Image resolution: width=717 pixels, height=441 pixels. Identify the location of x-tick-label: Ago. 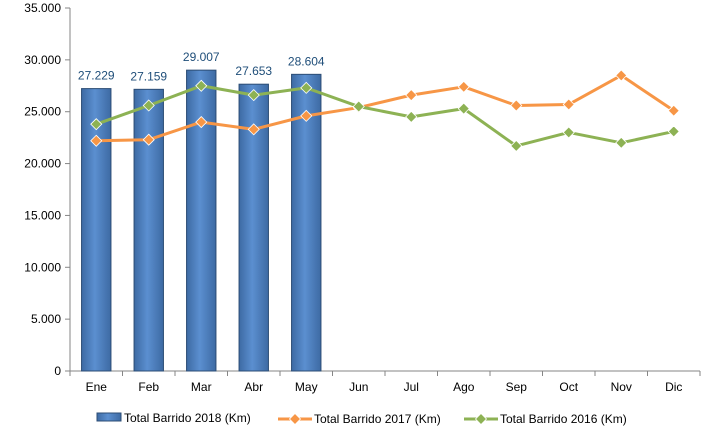
(464, 387).